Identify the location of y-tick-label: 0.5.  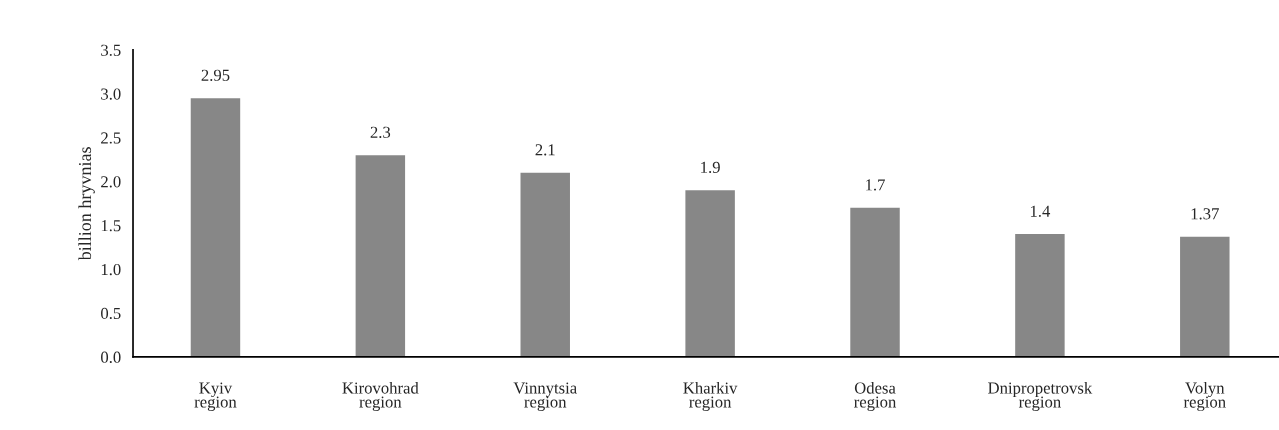
(111, 313).